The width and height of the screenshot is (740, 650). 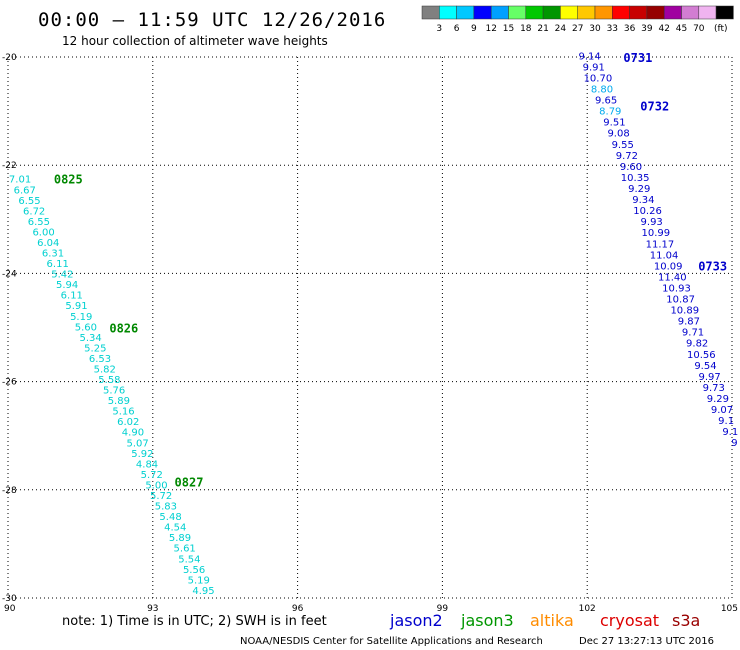 What do you see at coordinates (652, 222) in the screenshot?
I see `data-label: 9.93` at bounding box center [652, 222].